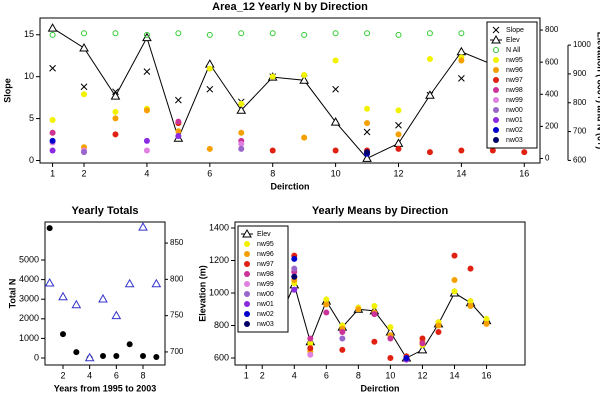 This screenshot has width=600, height=400. I want to click on x-axis-label: Deirction, so click(379, 388).